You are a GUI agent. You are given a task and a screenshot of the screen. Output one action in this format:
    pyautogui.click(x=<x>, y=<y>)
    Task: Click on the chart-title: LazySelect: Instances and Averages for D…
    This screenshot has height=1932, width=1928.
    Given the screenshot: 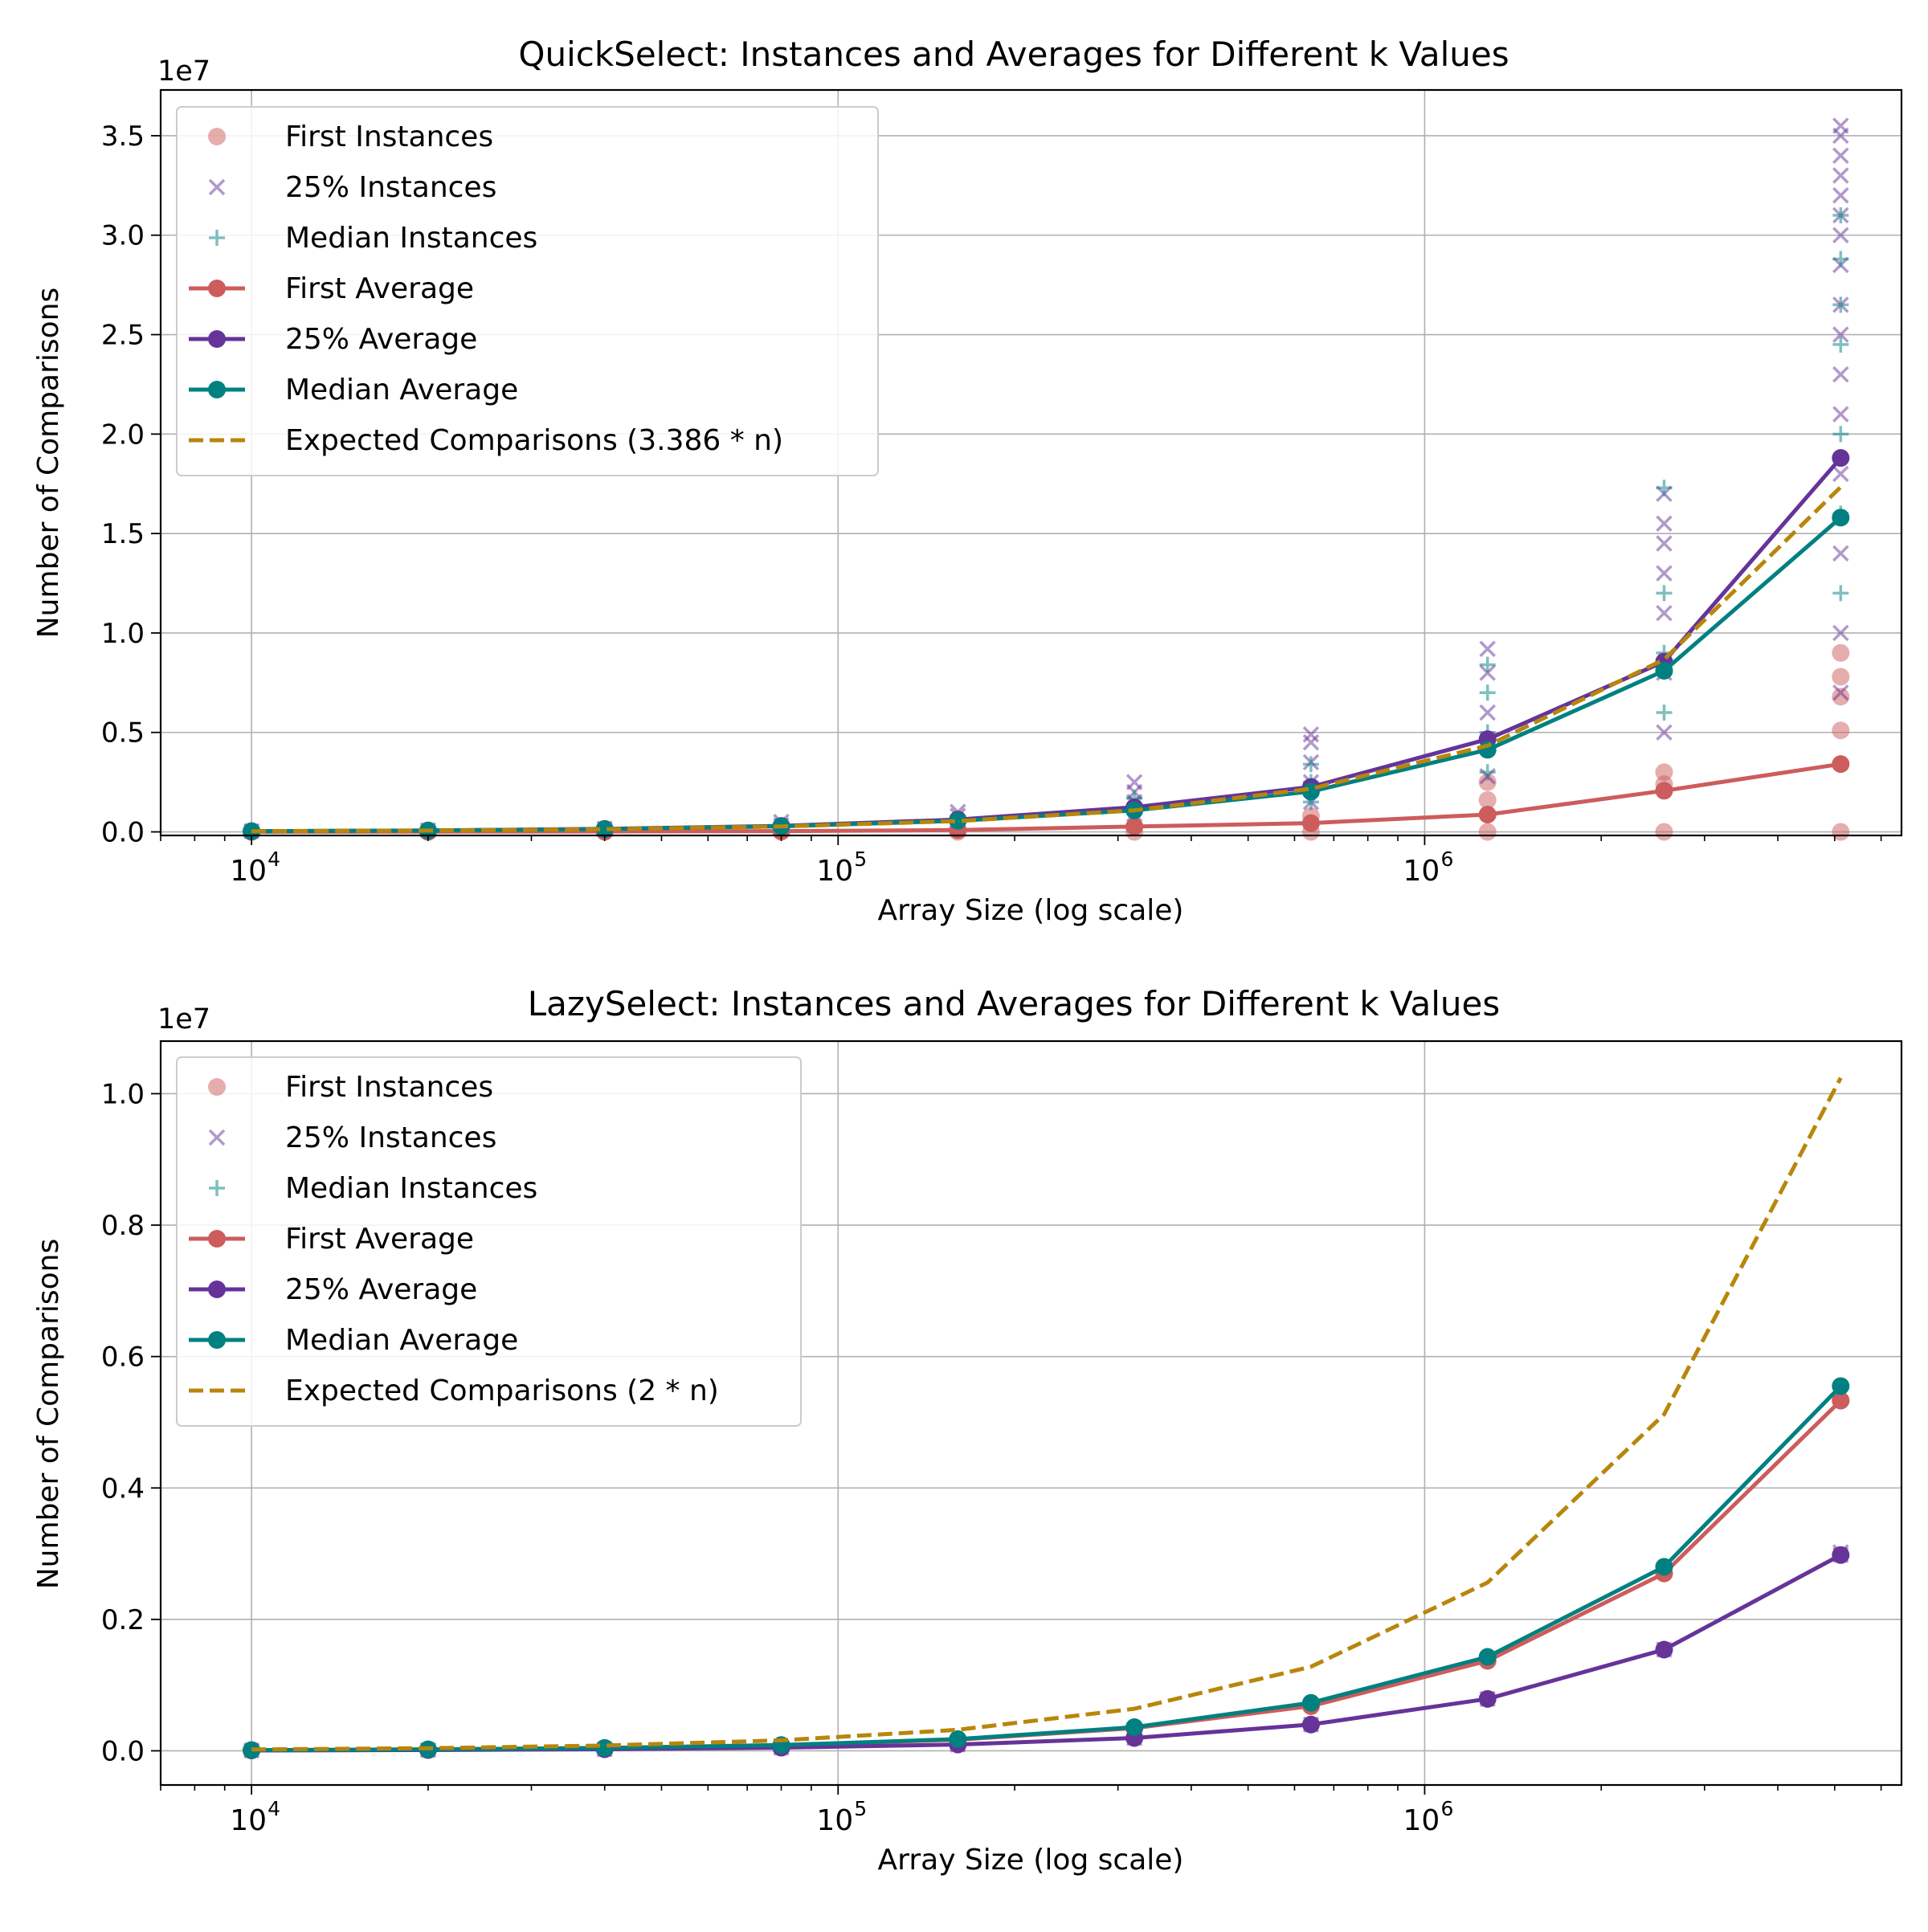 What is the action you would take?
    pyautogui.click(x=1014, y=1004)
    